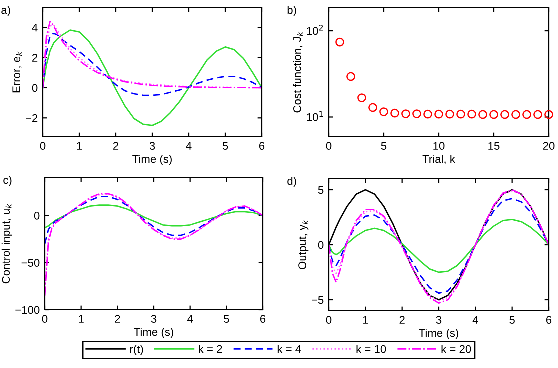  Describe the element at coordinates (318, 300) in the screenshot. I see `y-tick-label: −5` at that location.